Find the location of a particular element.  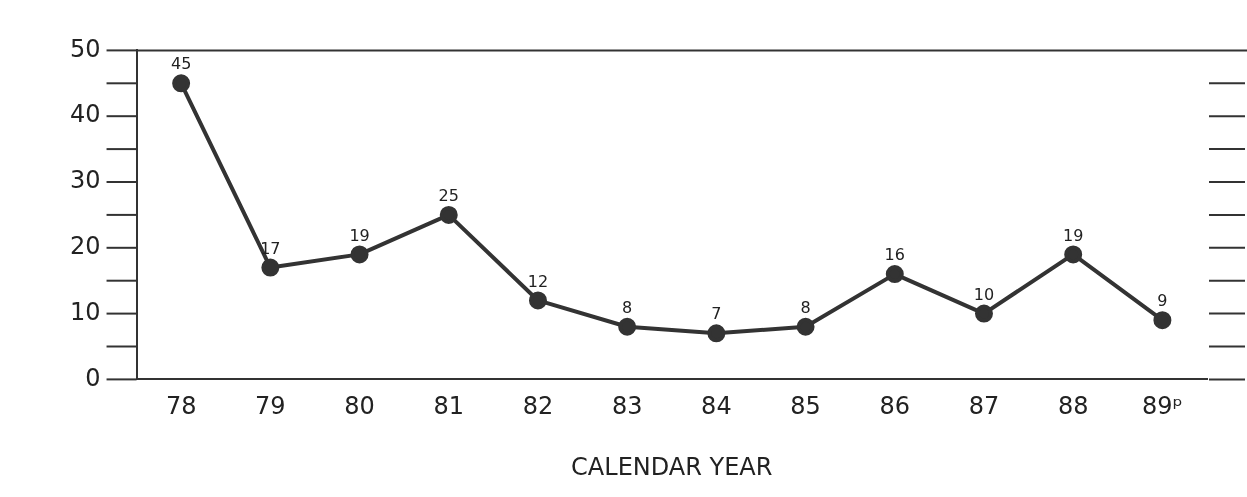

data-label: 12 is located at coordinates (538, 281).